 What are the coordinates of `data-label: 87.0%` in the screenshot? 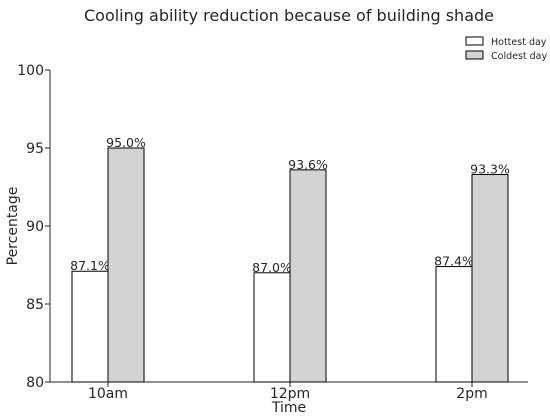 It's located at (272, 267).